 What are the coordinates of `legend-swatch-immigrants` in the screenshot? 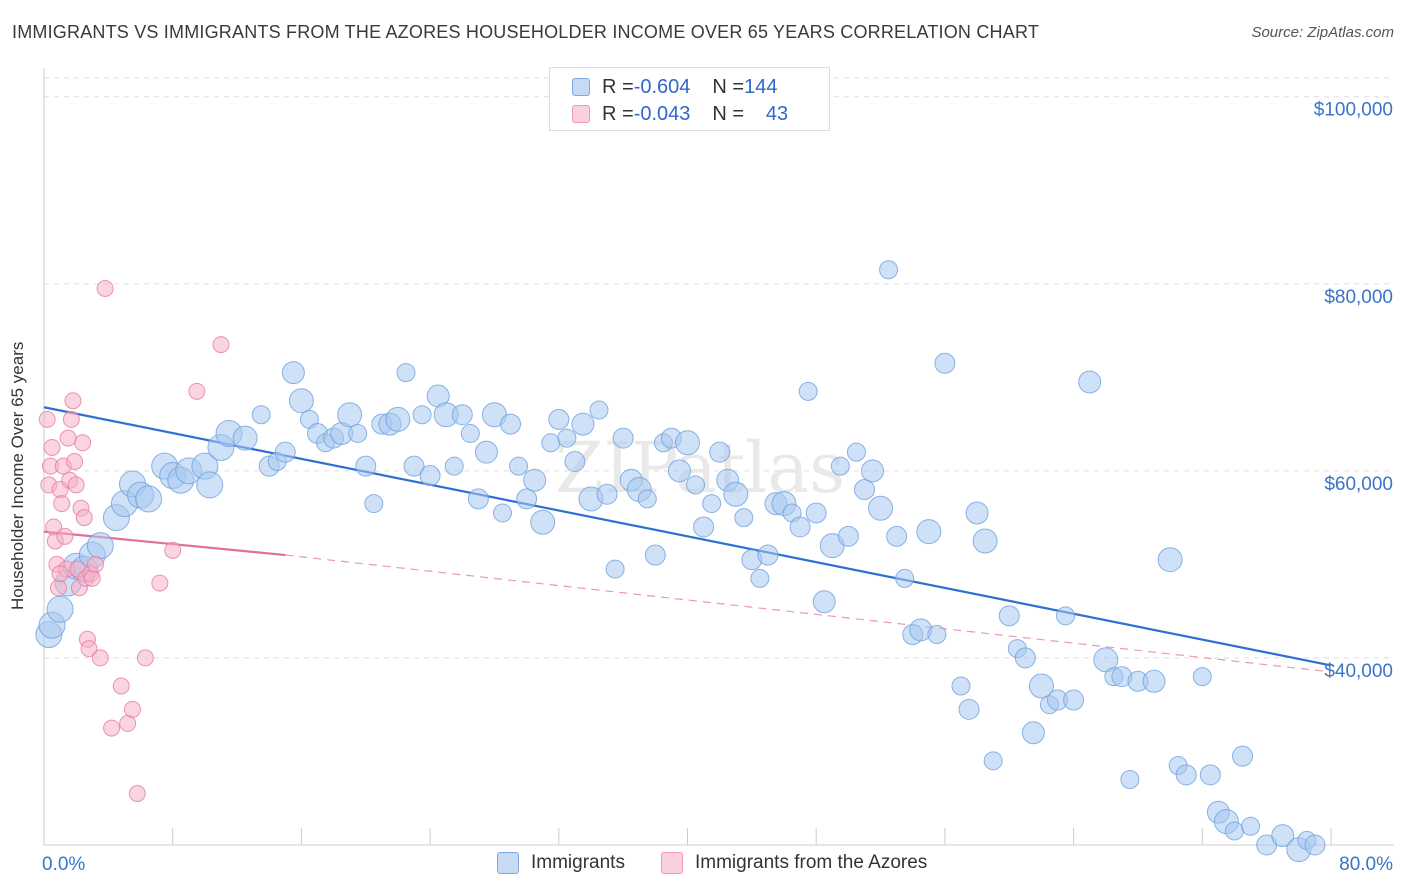 It's located at (581, 87).